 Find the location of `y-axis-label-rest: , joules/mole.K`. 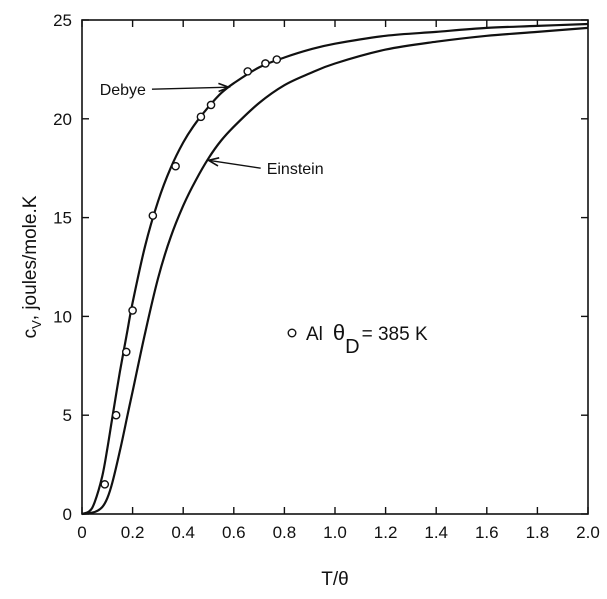

y-axis-label-rest: , joules/mole.K is located at coordinates (30, 257).